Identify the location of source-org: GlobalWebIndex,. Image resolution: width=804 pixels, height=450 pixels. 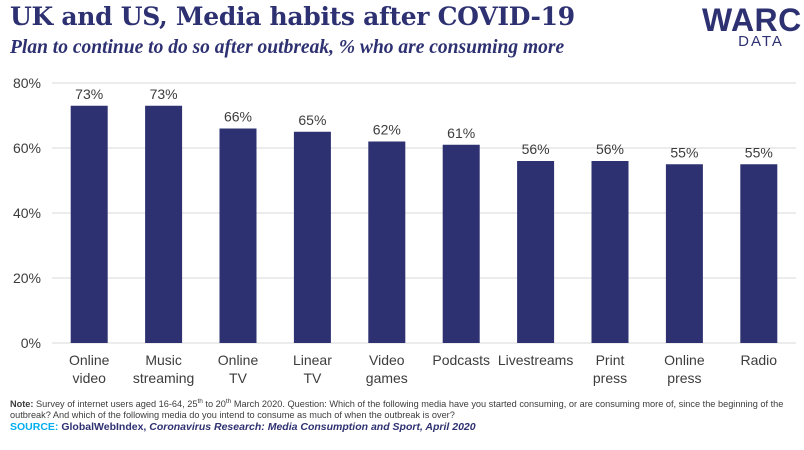
(104, 427).